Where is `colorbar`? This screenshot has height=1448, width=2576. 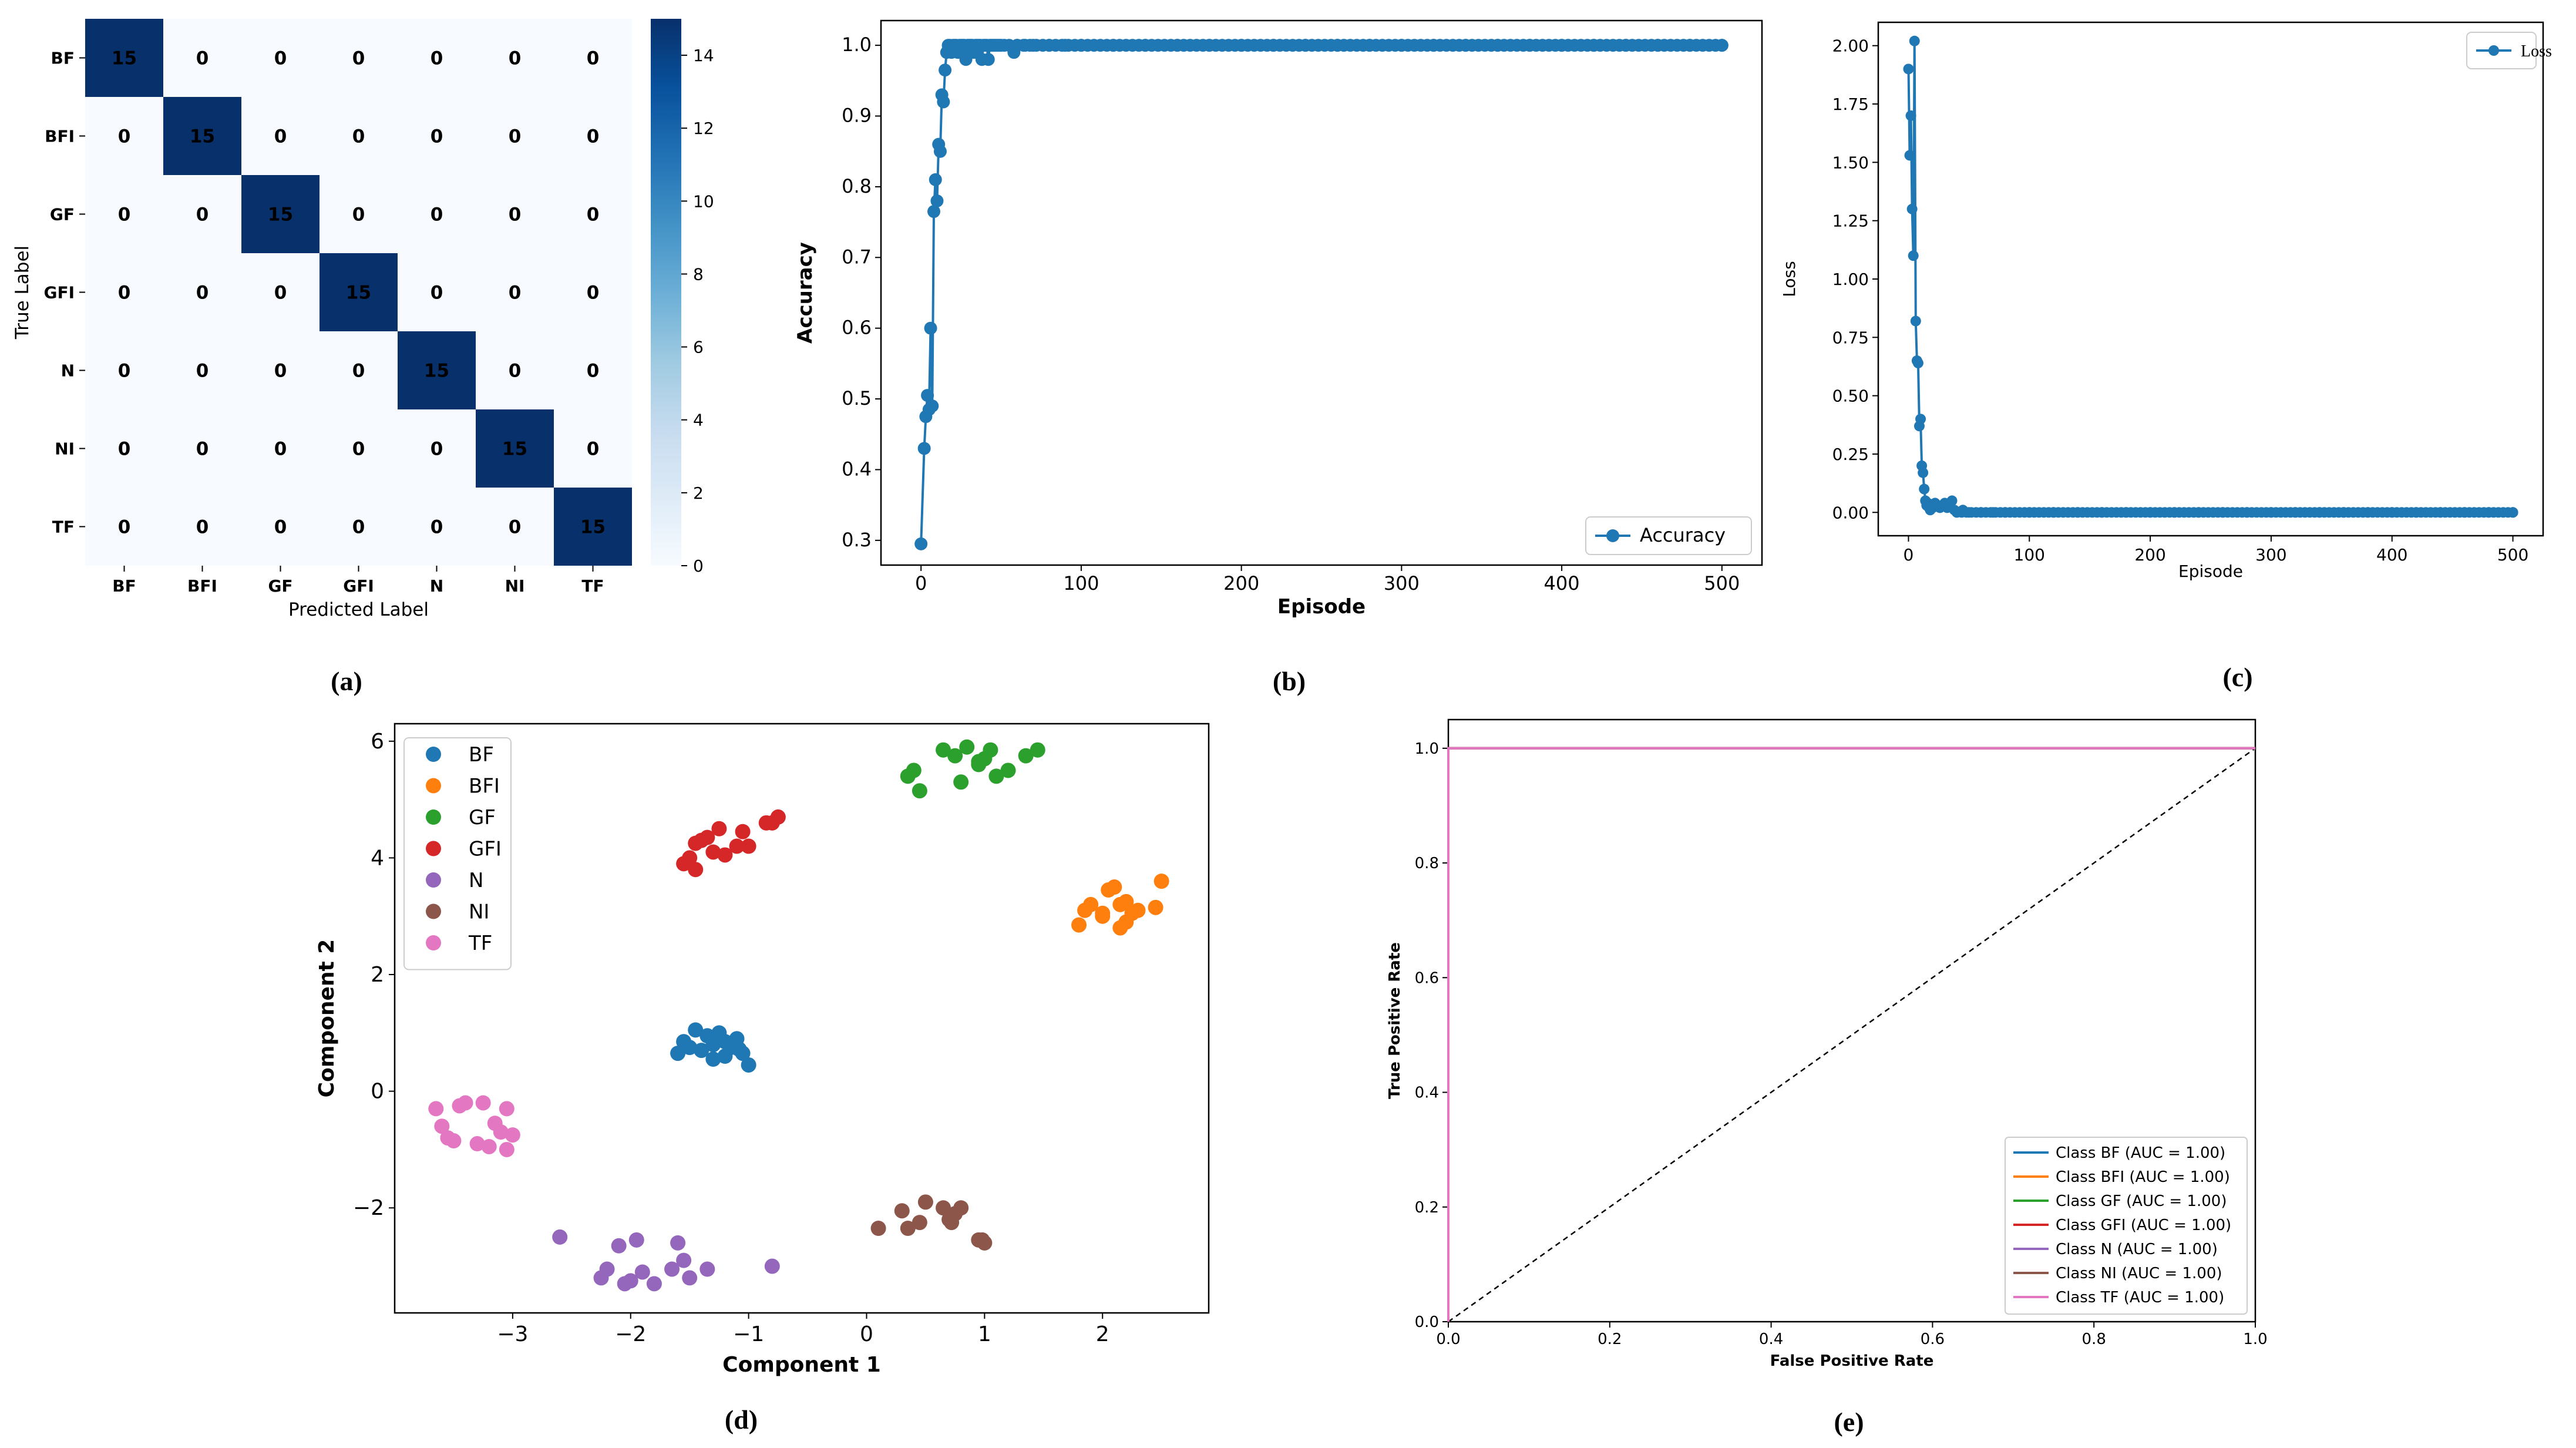 colorbar is located at coordinates (666, 292).